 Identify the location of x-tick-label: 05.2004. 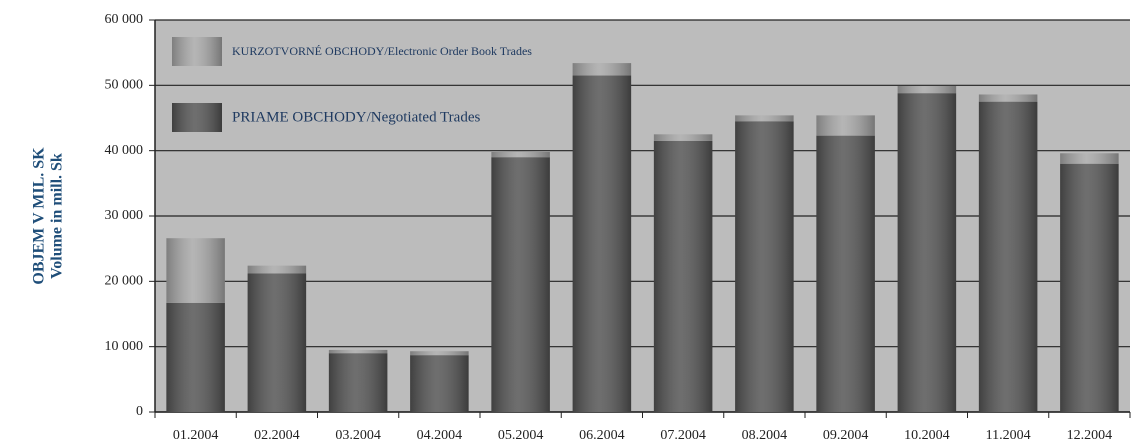
(521, 435).